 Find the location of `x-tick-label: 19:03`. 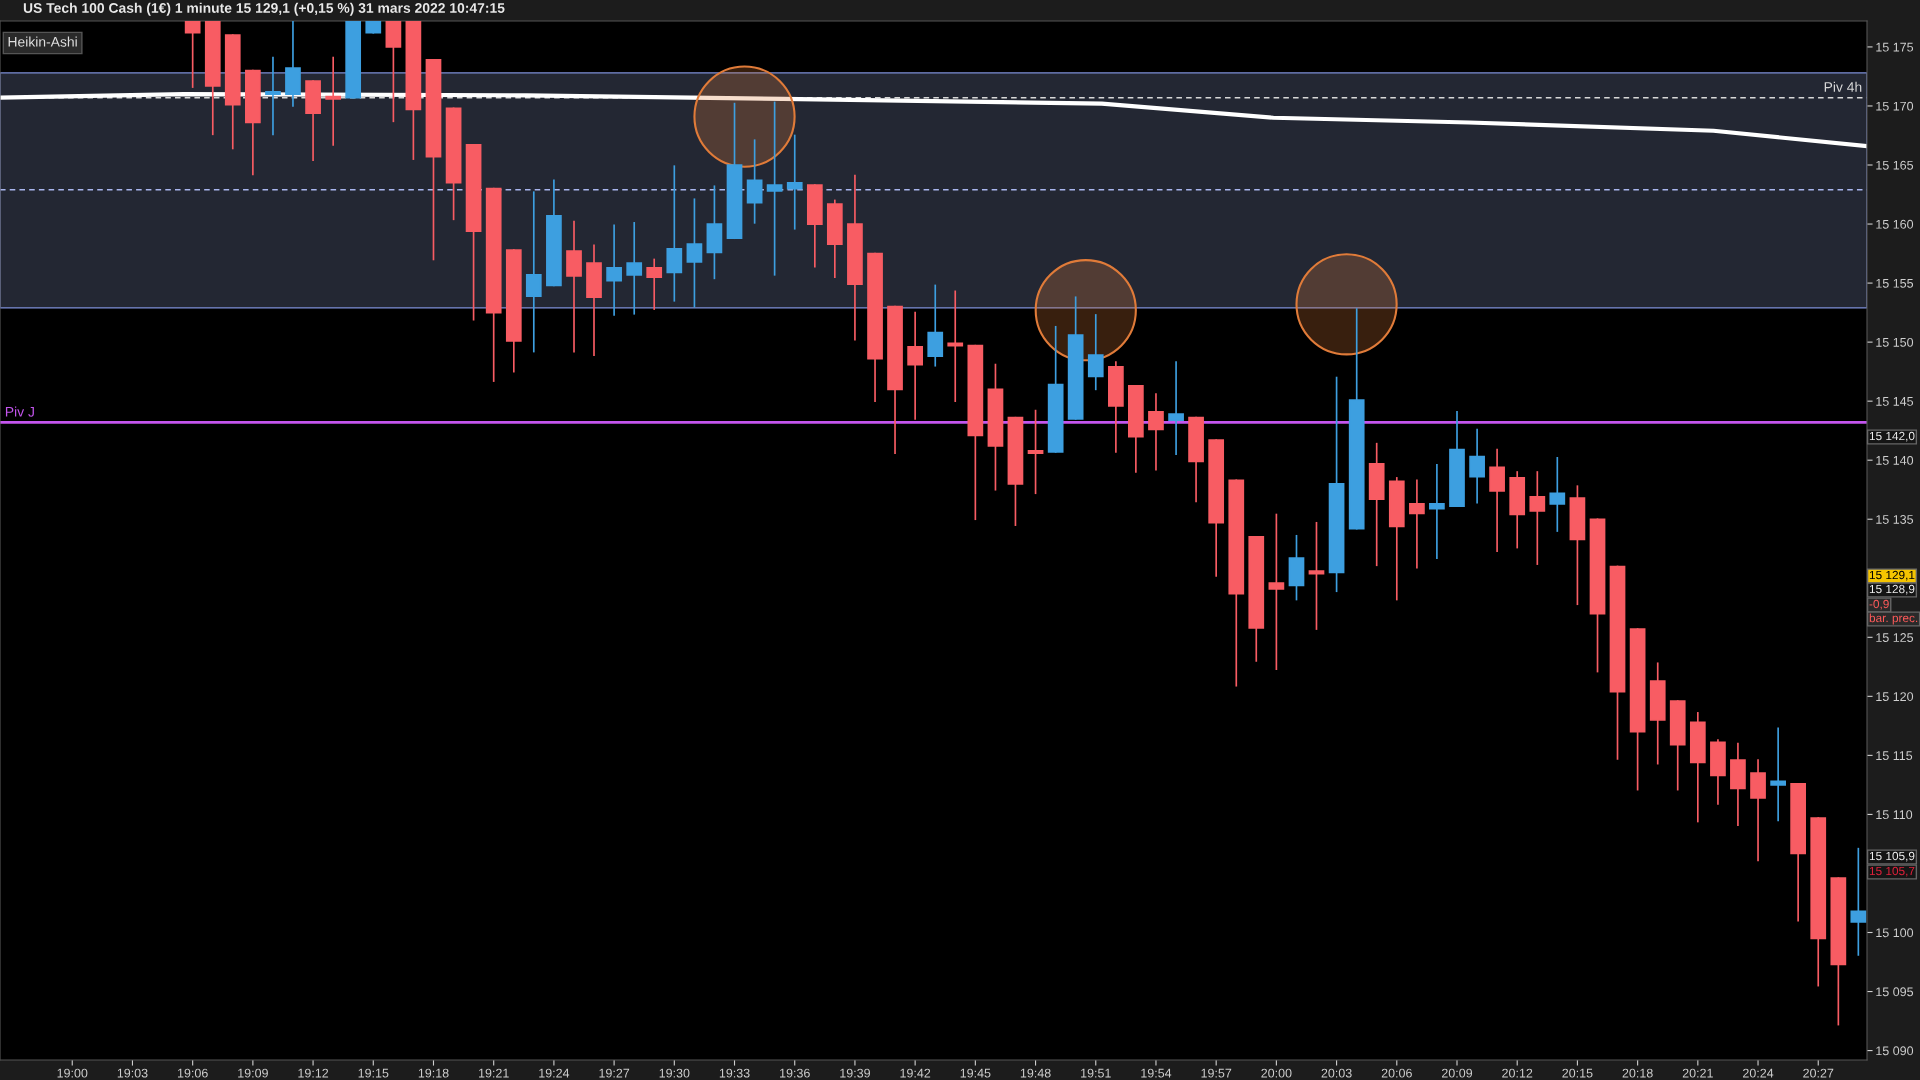

x-tick-label: 19:03 is located at coordinates (132, 1073).